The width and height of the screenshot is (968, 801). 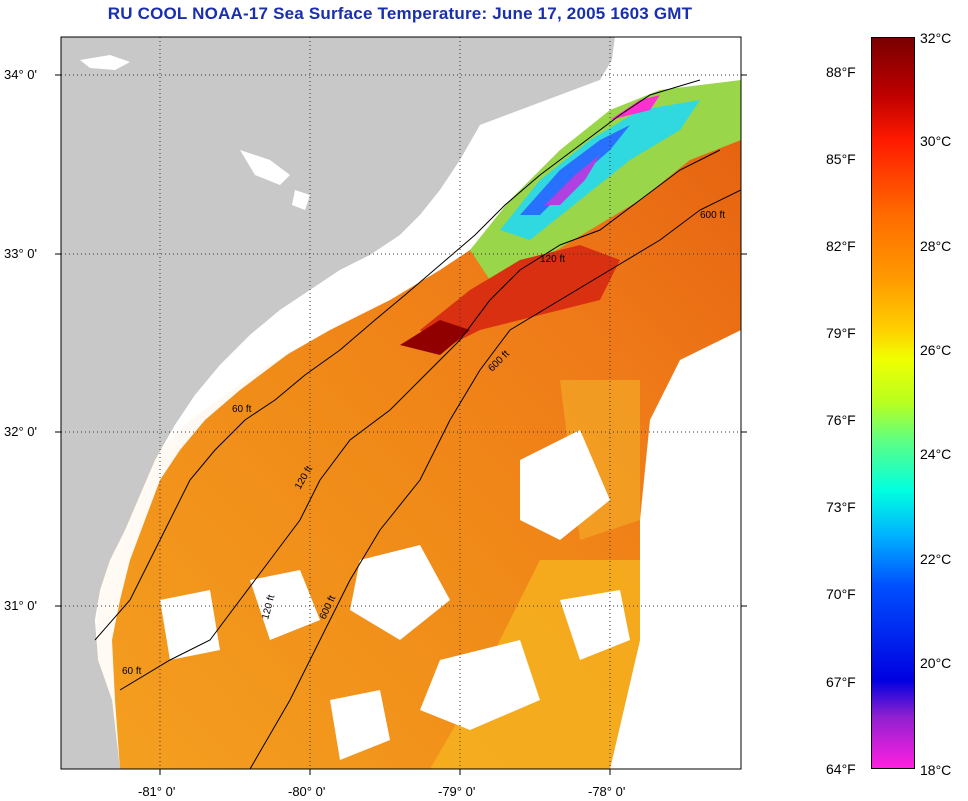 What do you see at coordinates (936, 770) in the screenshot?
I see `colorbar-c-label: 18°C` at bounding box center [936, 770].